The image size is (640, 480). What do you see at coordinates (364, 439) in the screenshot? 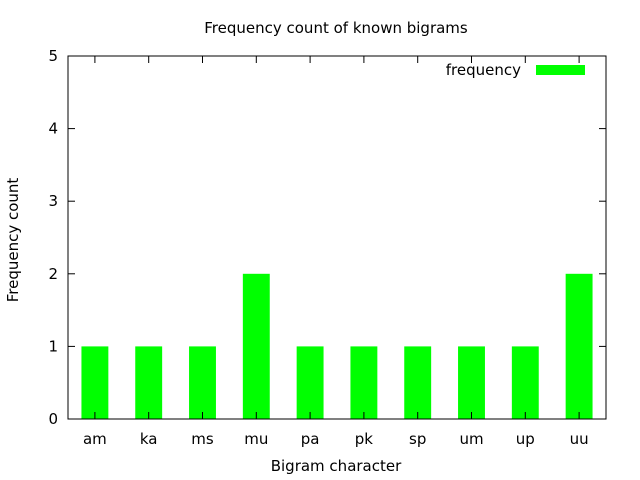
I see `x-tick-label: pk` at bounding box center [364, 439].